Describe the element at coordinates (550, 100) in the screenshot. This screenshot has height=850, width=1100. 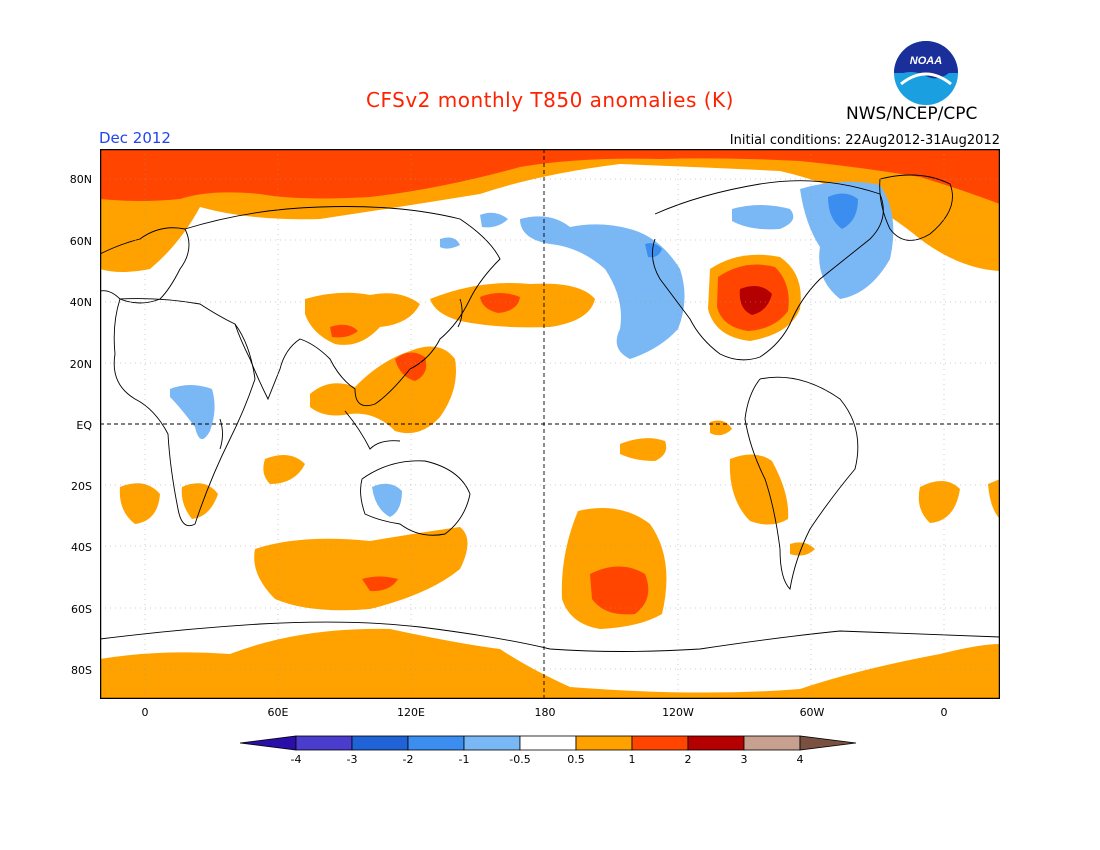
I see `chart-title: CFSv2 monthly T850 anomalies (K)` at that location.